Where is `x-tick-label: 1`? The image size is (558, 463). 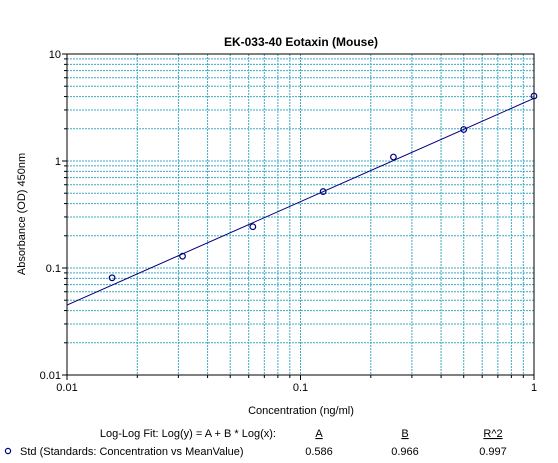
x-tick-label: 1 is located at coordinates (534, 388).